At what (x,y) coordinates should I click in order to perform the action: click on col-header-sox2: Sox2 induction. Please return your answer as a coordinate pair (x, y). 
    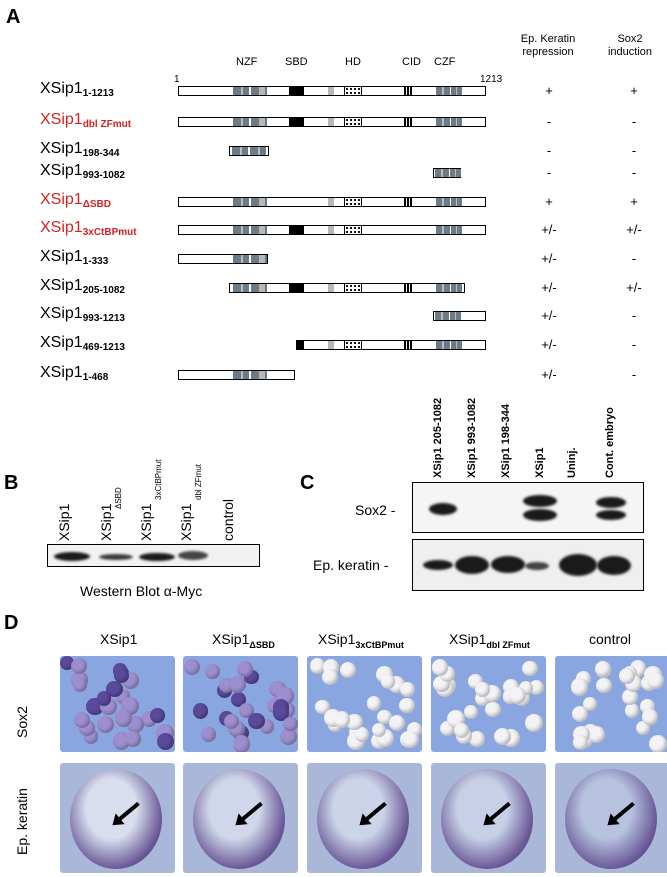
    Looking at the image, I should click on (630, 46).